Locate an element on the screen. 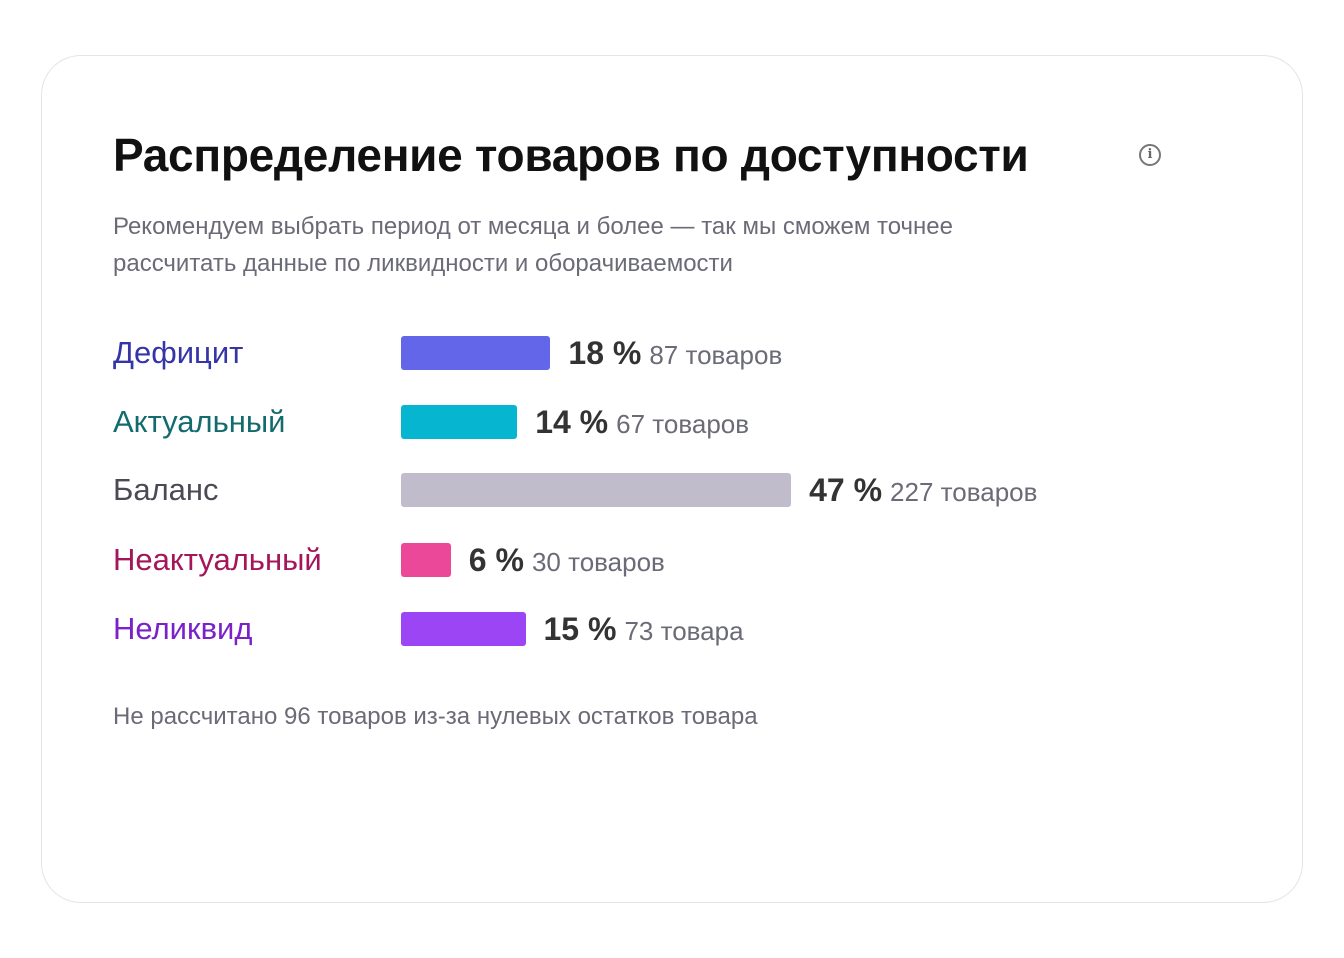  value-label: 15 % 73 товара is located at coordinates (644, 632).